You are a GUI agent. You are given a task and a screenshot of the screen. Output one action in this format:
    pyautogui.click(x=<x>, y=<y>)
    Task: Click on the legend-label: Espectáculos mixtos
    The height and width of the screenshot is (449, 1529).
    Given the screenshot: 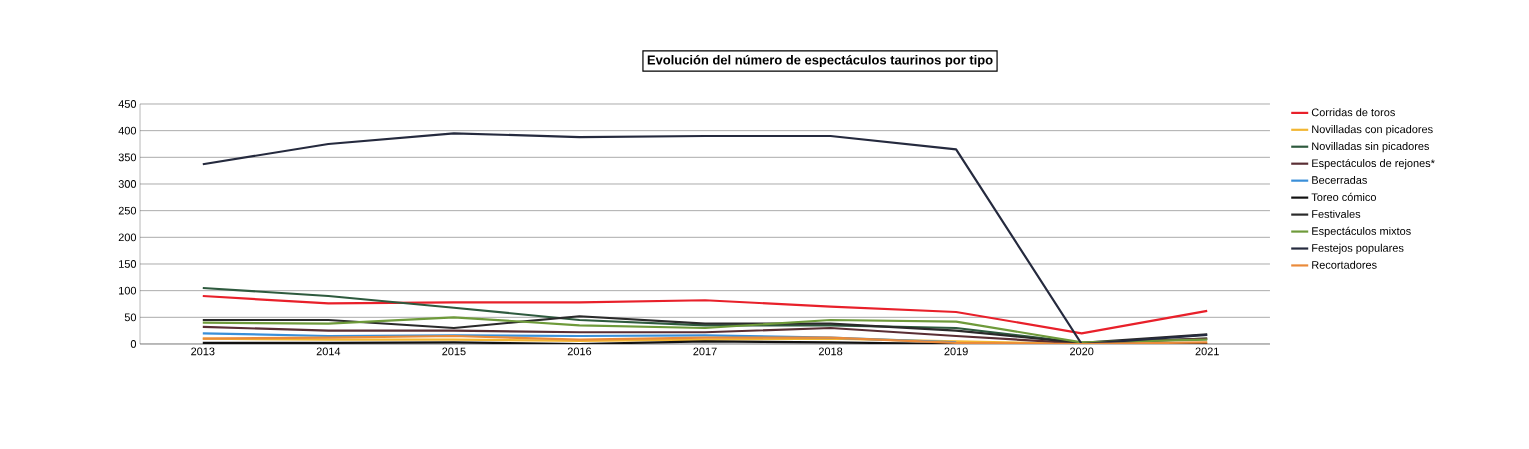 What is the action you would take?
    pyautogui.click(x=1361, y=232)
    